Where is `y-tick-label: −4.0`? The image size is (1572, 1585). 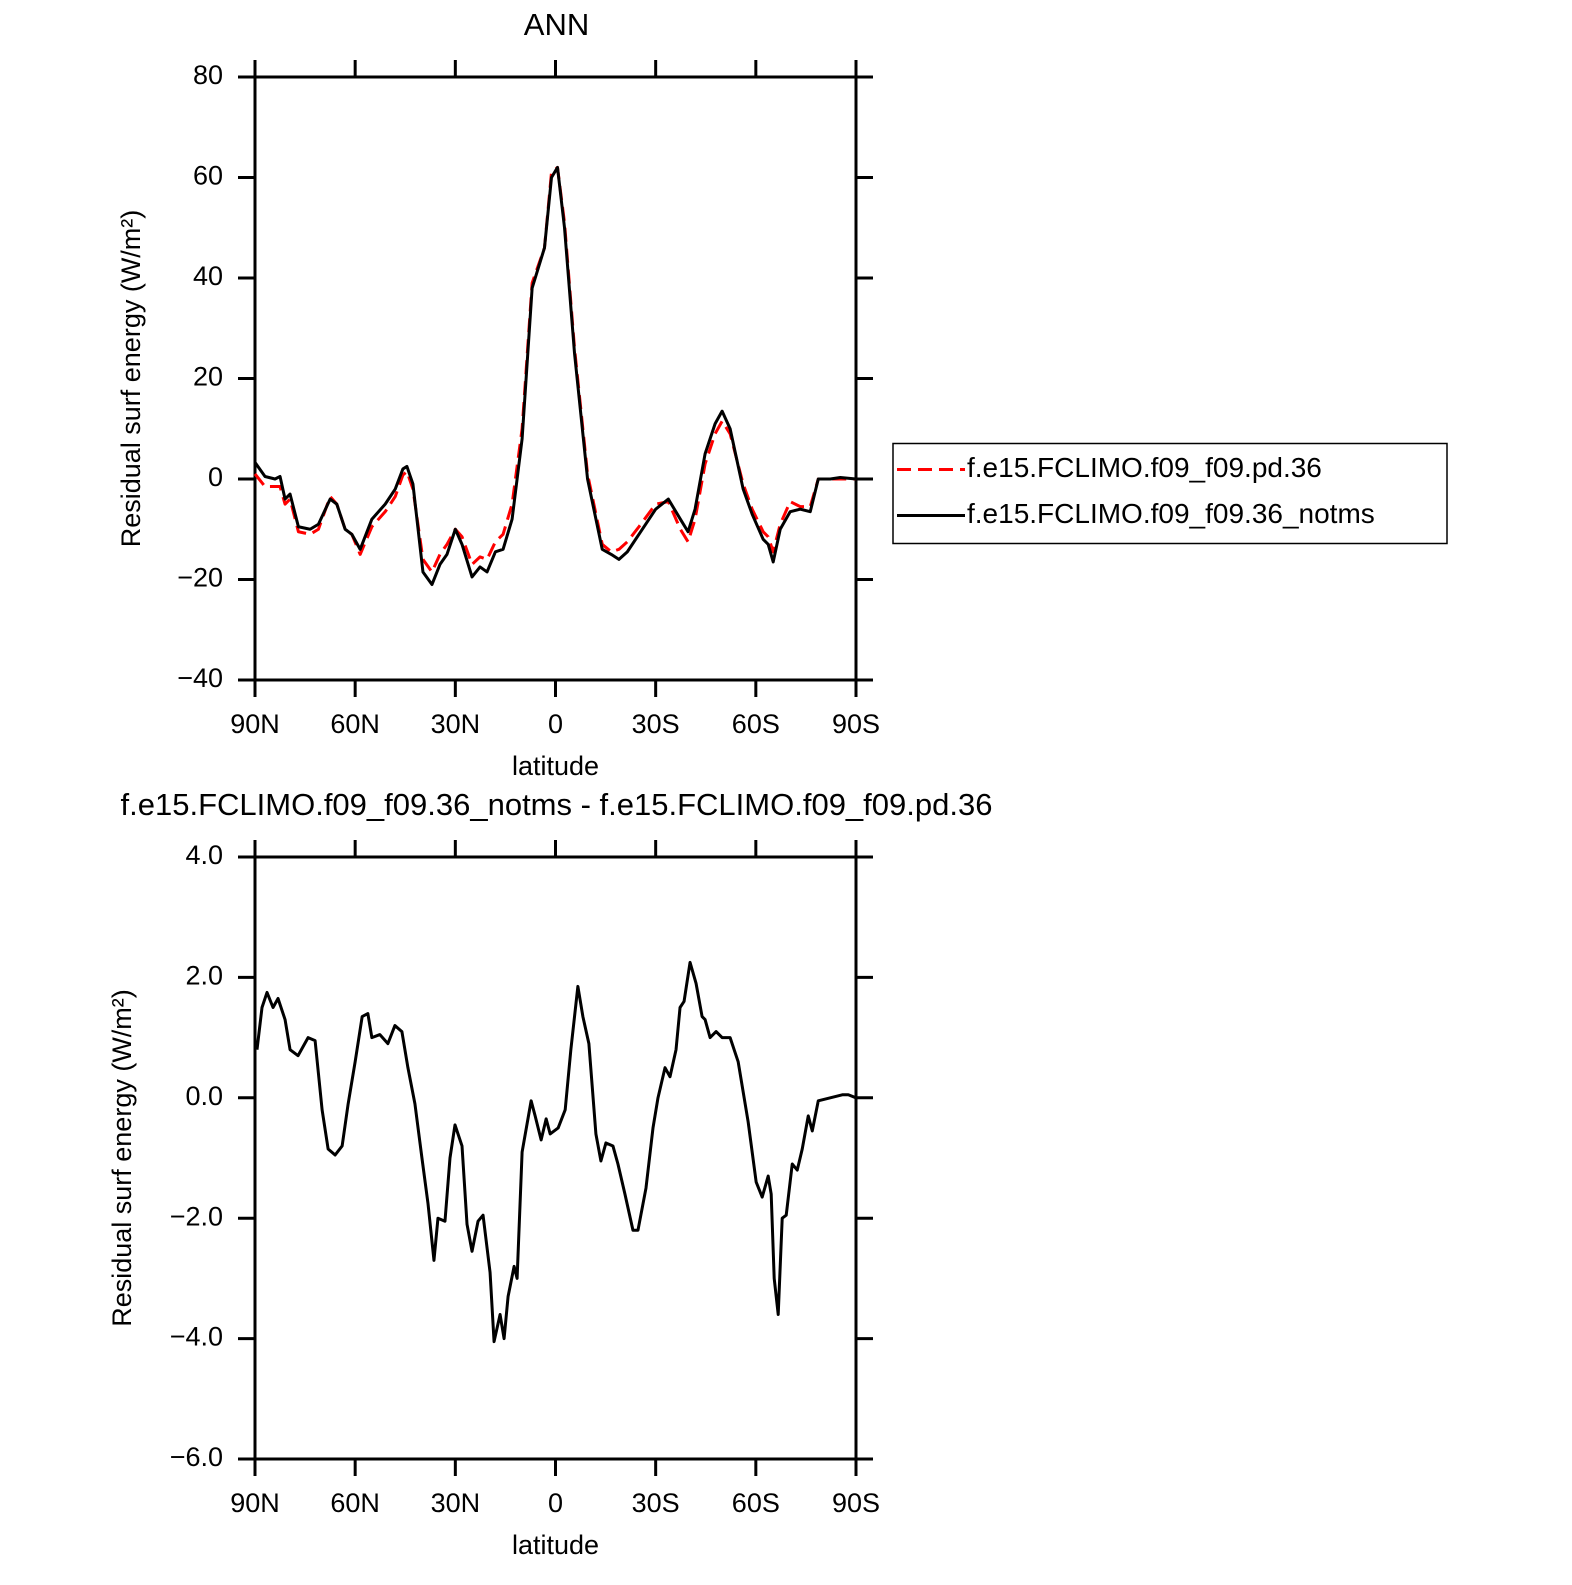 y-tick-label: −4.0 is located at coordinates (196, 1337).